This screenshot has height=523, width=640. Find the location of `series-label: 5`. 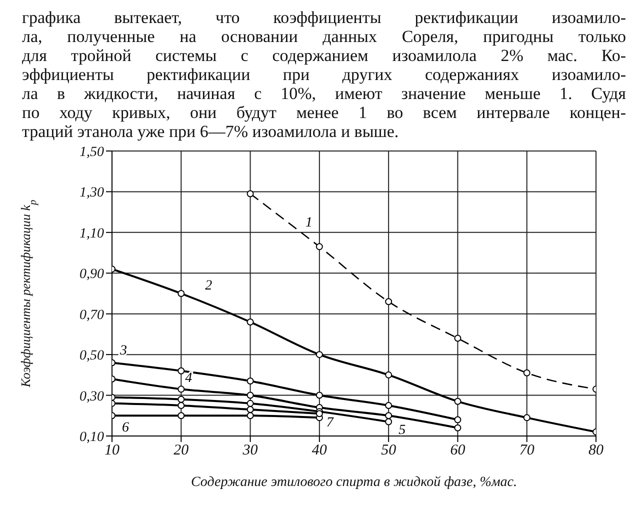

series-label: 5 is located at coordinates (402, 430).